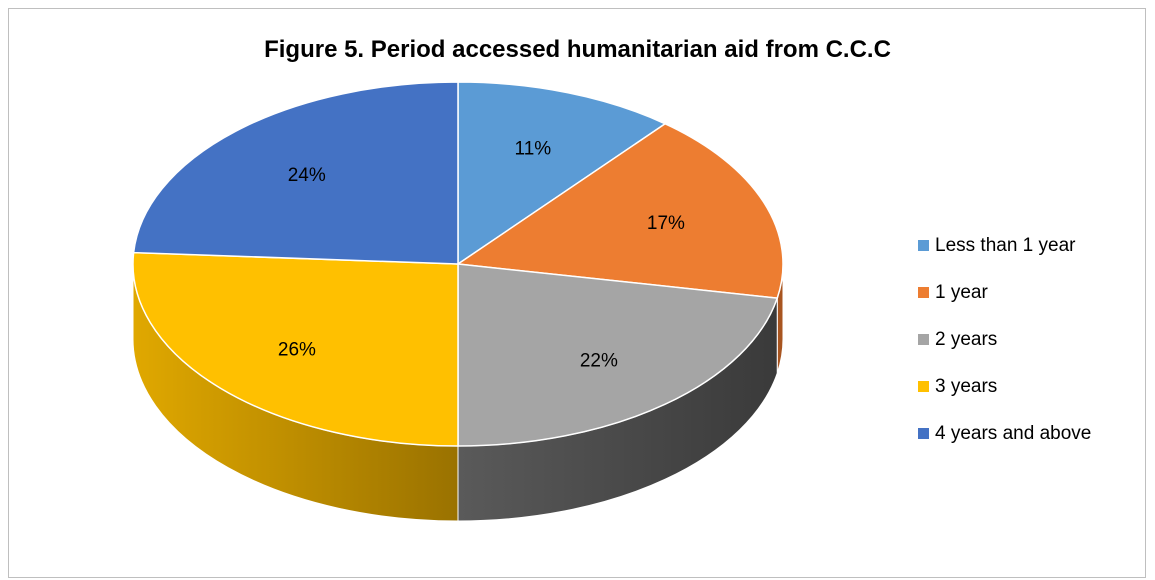  I want to click on legend-label: 3 years, so click(966, 386).